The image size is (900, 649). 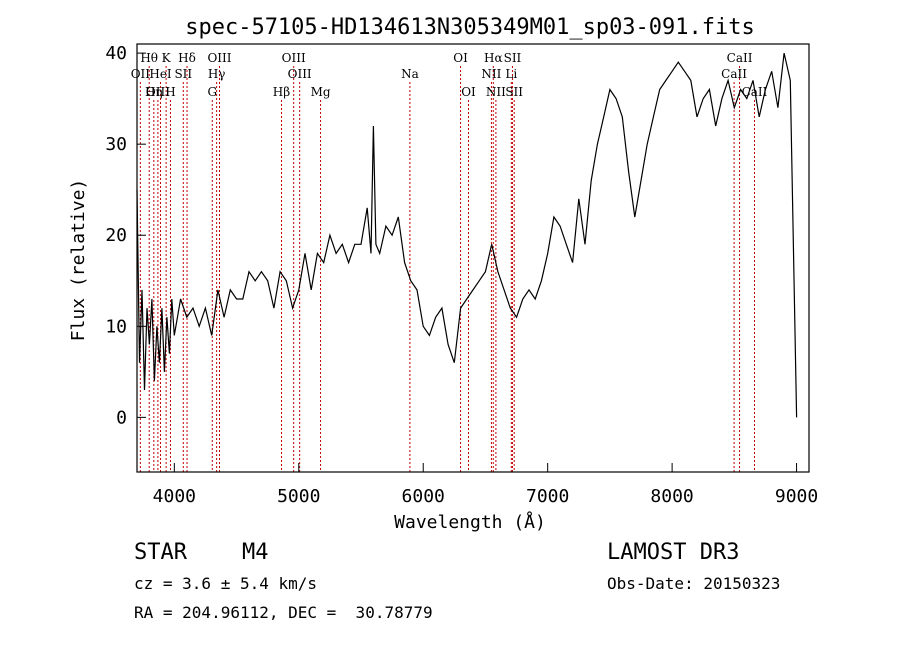 What do you see at coordinates (141, 74) in the screenshot?
I see `emission-line-label: OII` at bounding box center [141, 74].